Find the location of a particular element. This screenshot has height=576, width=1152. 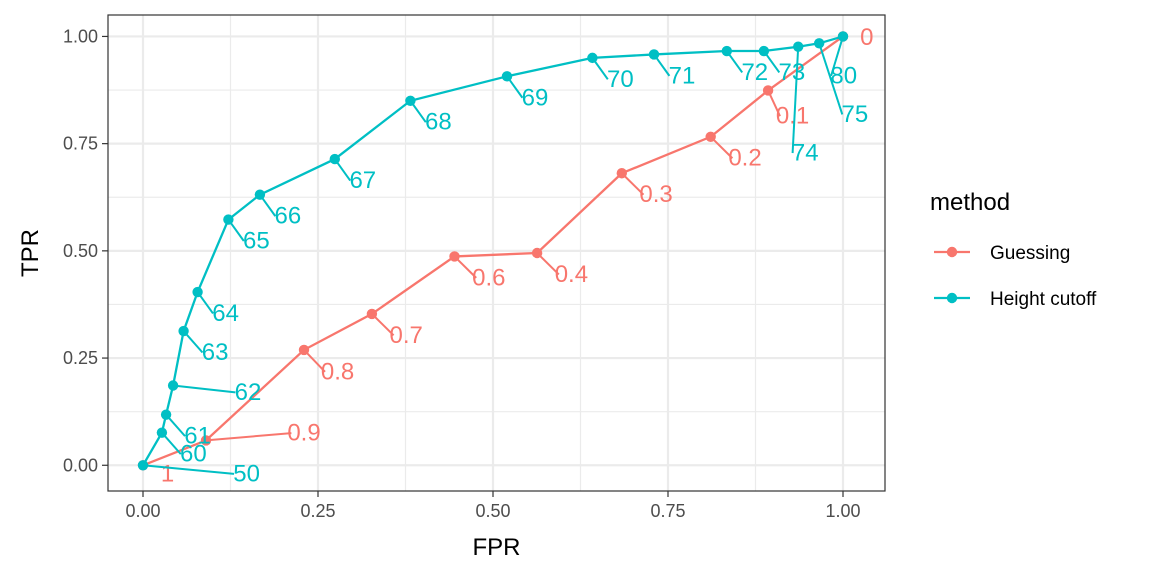

data-label-guessing: 1 is located at coordinates (167, 473).